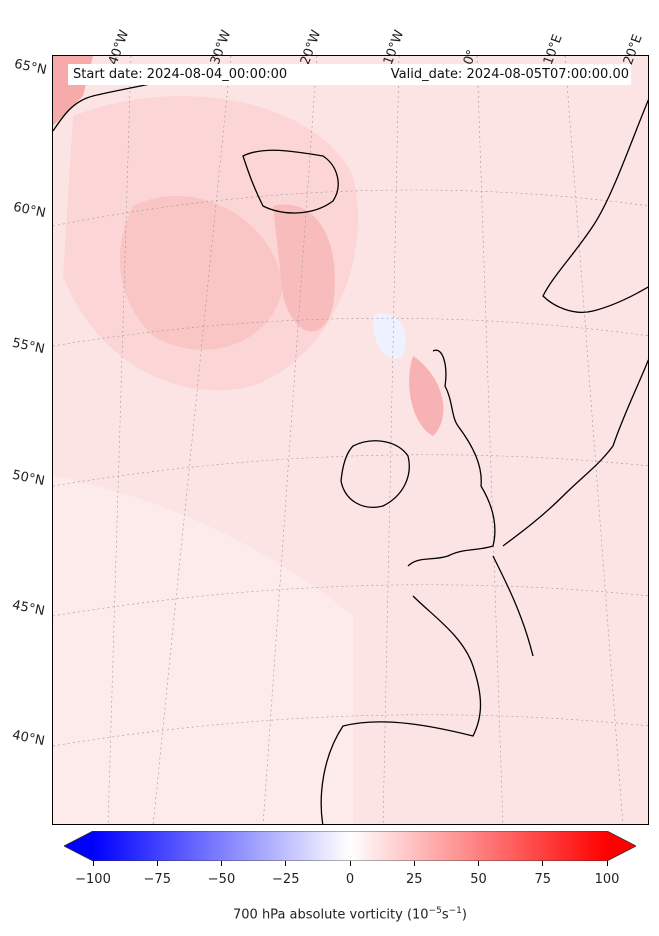 Image resolution: width=659 pixels, height=936 pixels. I want to click on france-coast, so click(513, 606).